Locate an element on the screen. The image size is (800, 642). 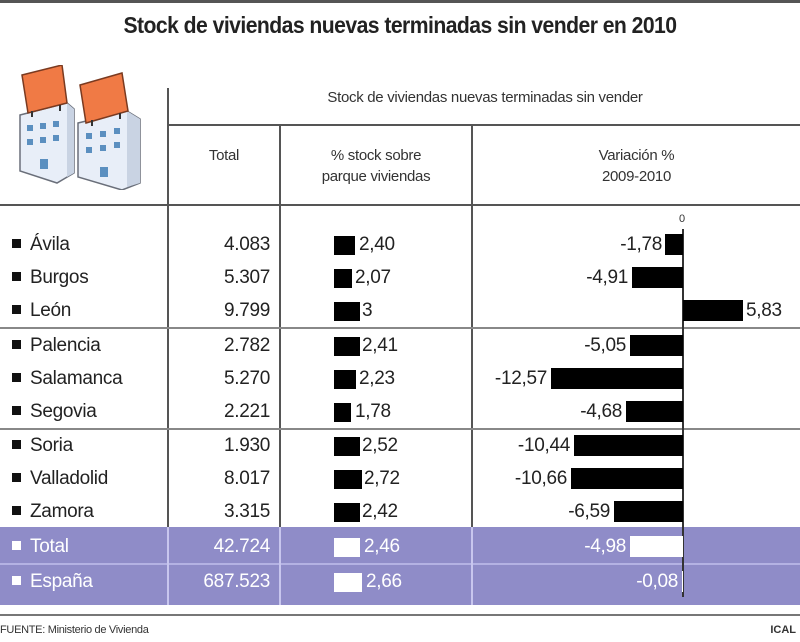
variation-value: 5,83 is located at coordinates (764, 310).